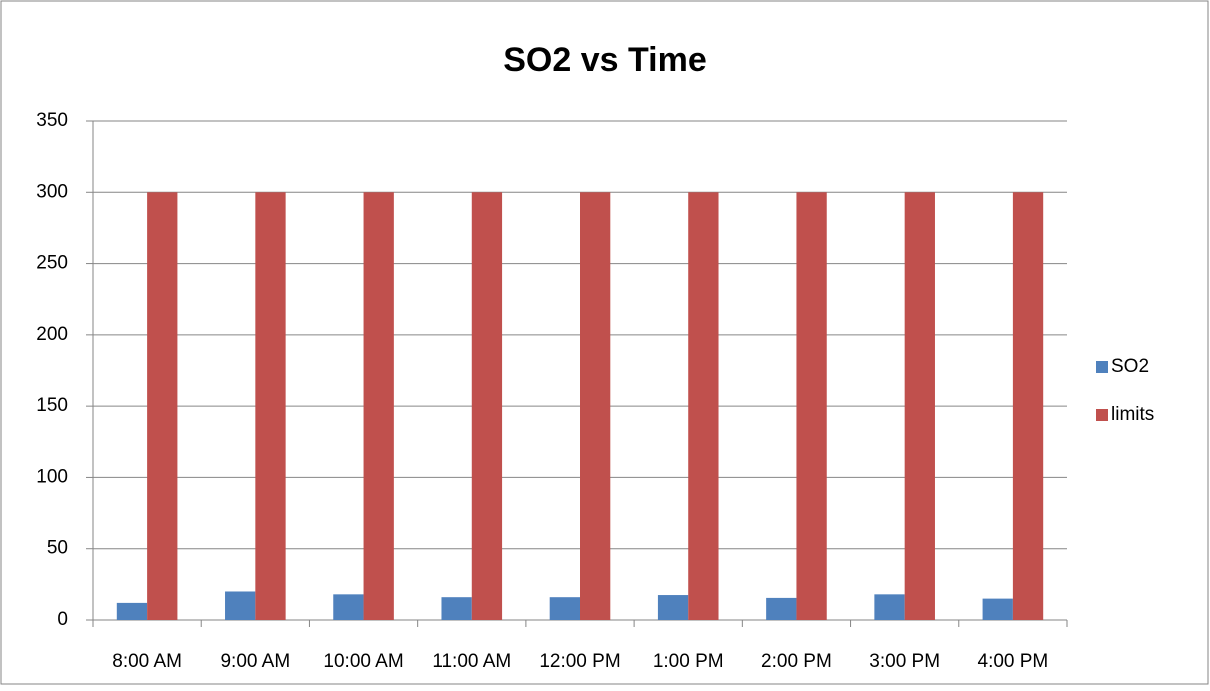 The image size is (1210, 691). I want to click on x-tick-label: 1:00 PM, so click(688, 661).